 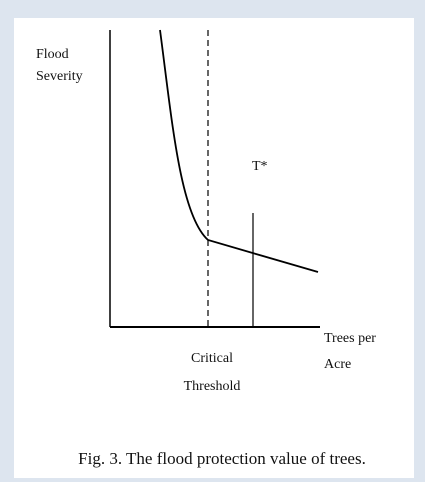 I want to click on y-axis-label: Severity, so click(x=59, y=76).